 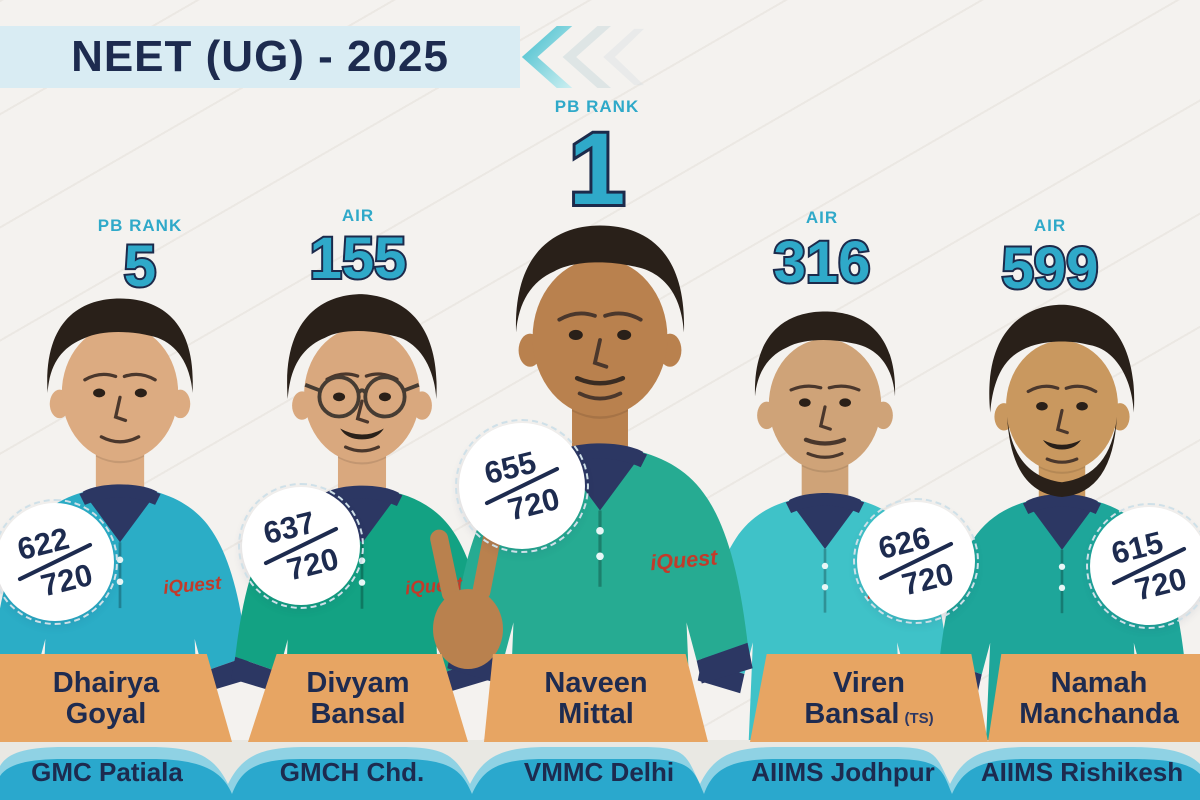 I want to click on wave-decoration, so click(x=600, y=773).